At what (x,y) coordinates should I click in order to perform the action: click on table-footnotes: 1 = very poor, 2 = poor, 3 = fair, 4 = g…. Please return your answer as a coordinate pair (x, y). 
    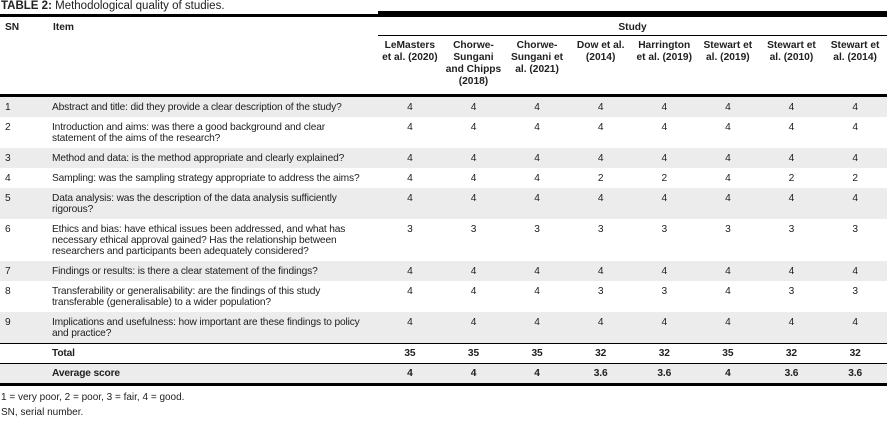
    Looking at the image, I should click on (443, 403).